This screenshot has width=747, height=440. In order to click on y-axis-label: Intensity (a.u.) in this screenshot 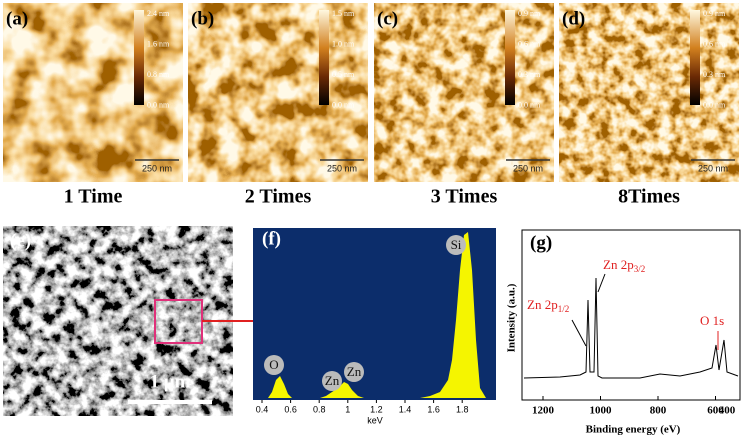, I will do `click(512, 317)`.